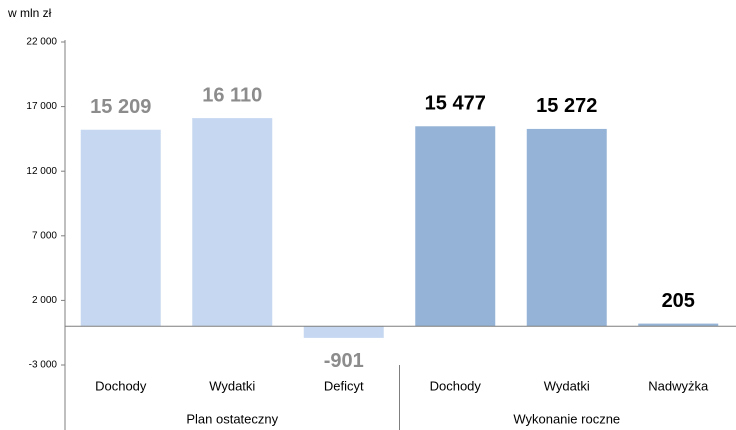 This screenshot has width=736, height=430. I want to click on y-tick-label: 12 000, so click(41, 171).